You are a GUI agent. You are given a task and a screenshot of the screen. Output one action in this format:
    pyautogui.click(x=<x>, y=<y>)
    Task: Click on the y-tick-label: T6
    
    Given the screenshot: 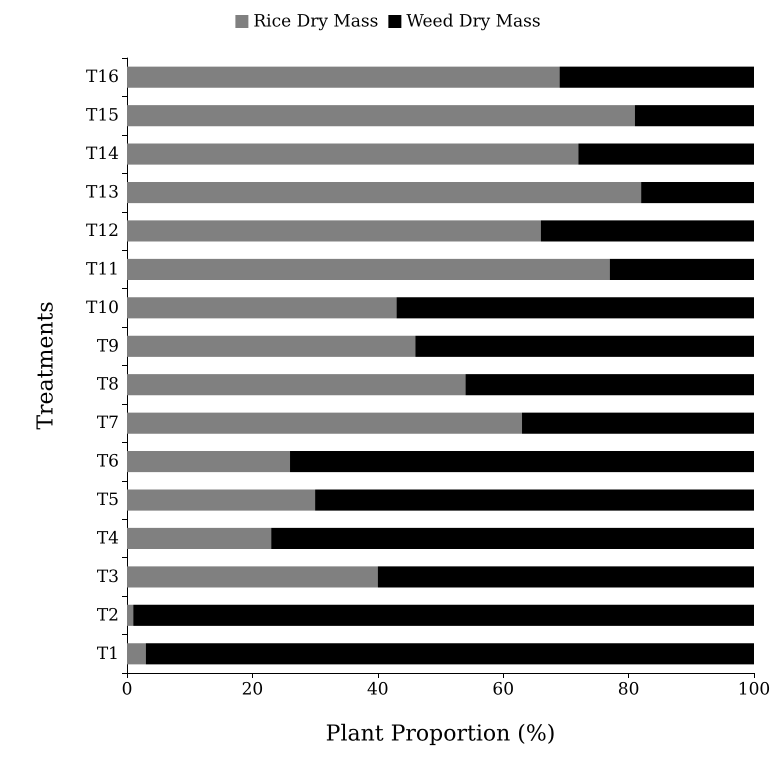 What is the action you would take?
    pyautogui.click(x=107, y=462)
    